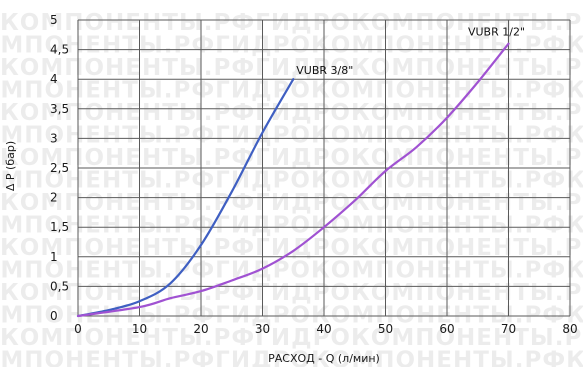  Describe the element at coordinates (139, 329) in the screenshot. I see `x-tick-label: 10` at that location.